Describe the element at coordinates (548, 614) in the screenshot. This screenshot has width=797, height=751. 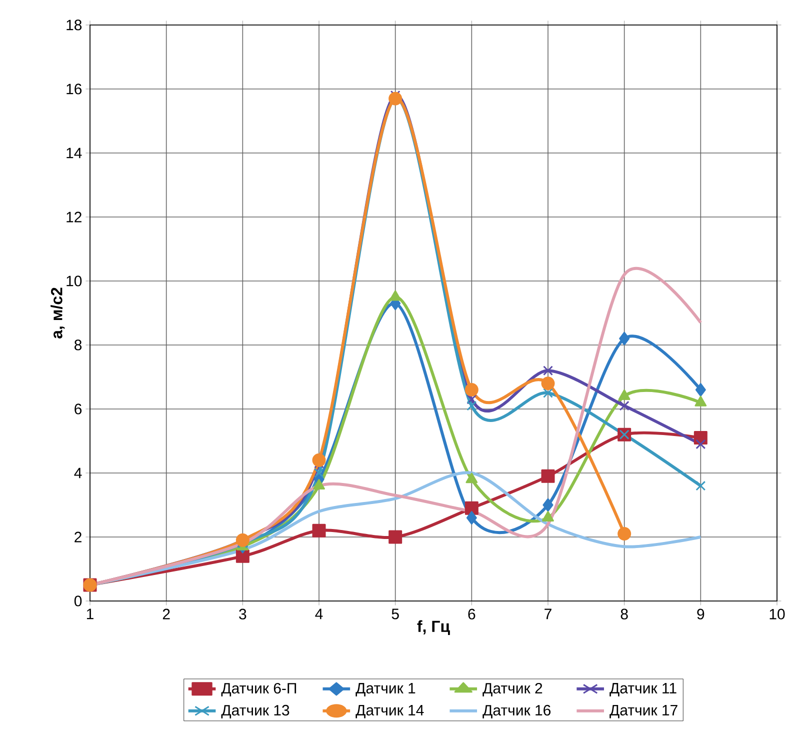
I see `x-tick-label: 7` at that location.